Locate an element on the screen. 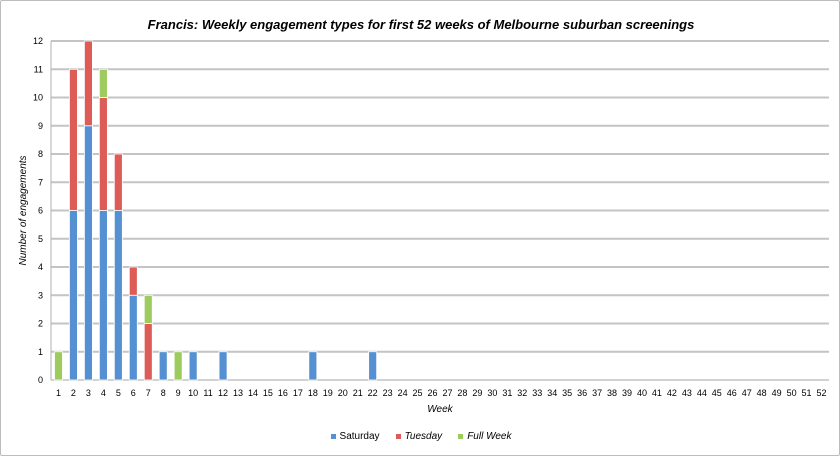  x-tick-label: 10 is located at coordinates (193, 393).